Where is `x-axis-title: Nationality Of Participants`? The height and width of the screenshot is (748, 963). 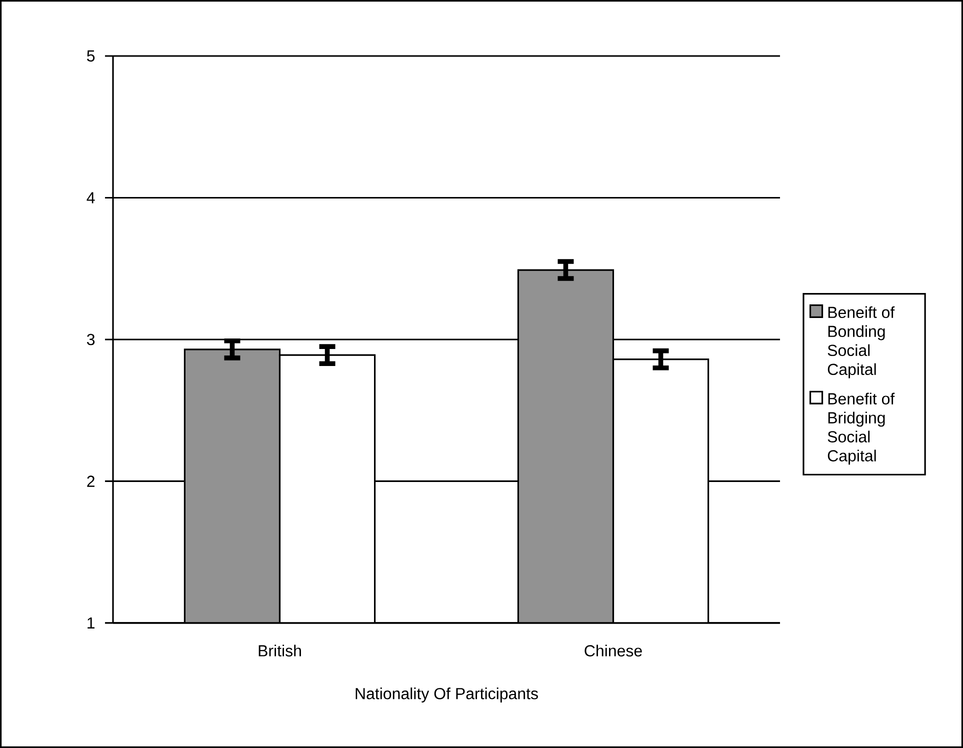 x-axis-title: Nationality Of Participants is located at coordinates (447, 695).